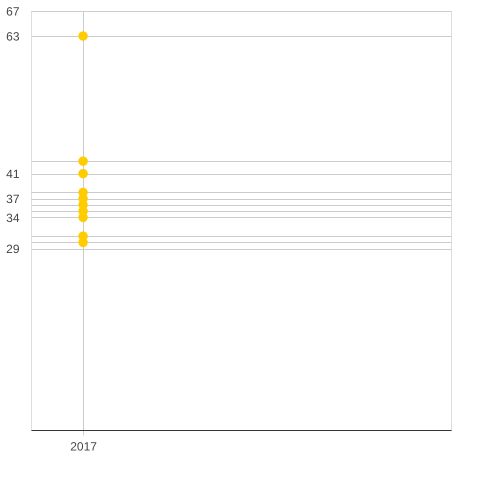  Describe the element at coordinates (13, 199) in the screenshot. I see `y-tick-label: 37` at that location.